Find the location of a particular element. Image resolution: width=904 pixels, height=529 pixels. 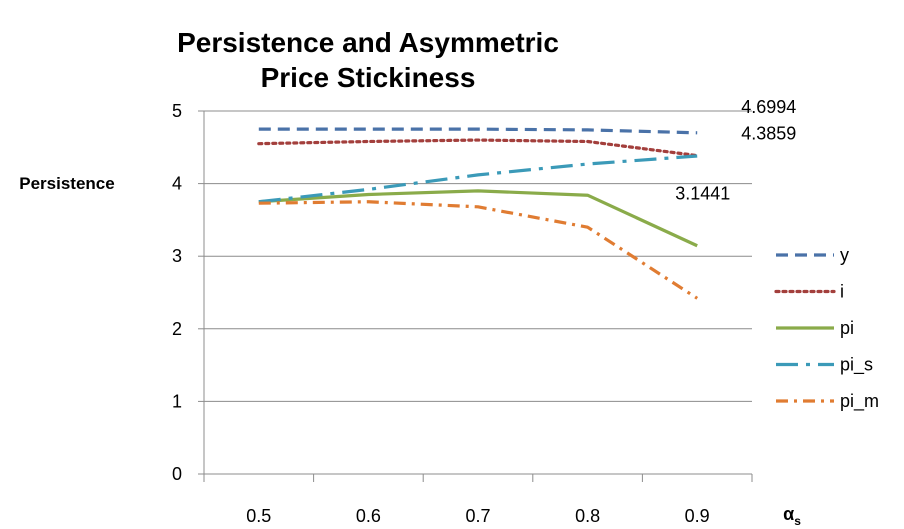

value-annotation: 3.1441 is located at coordinates (702, 194).